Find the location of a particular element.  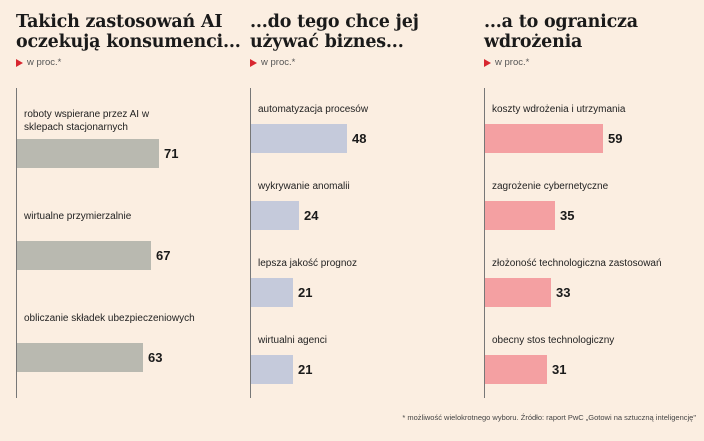

bar-label: zagrożenie cybernetyczne is located at coordinates (550, 186).